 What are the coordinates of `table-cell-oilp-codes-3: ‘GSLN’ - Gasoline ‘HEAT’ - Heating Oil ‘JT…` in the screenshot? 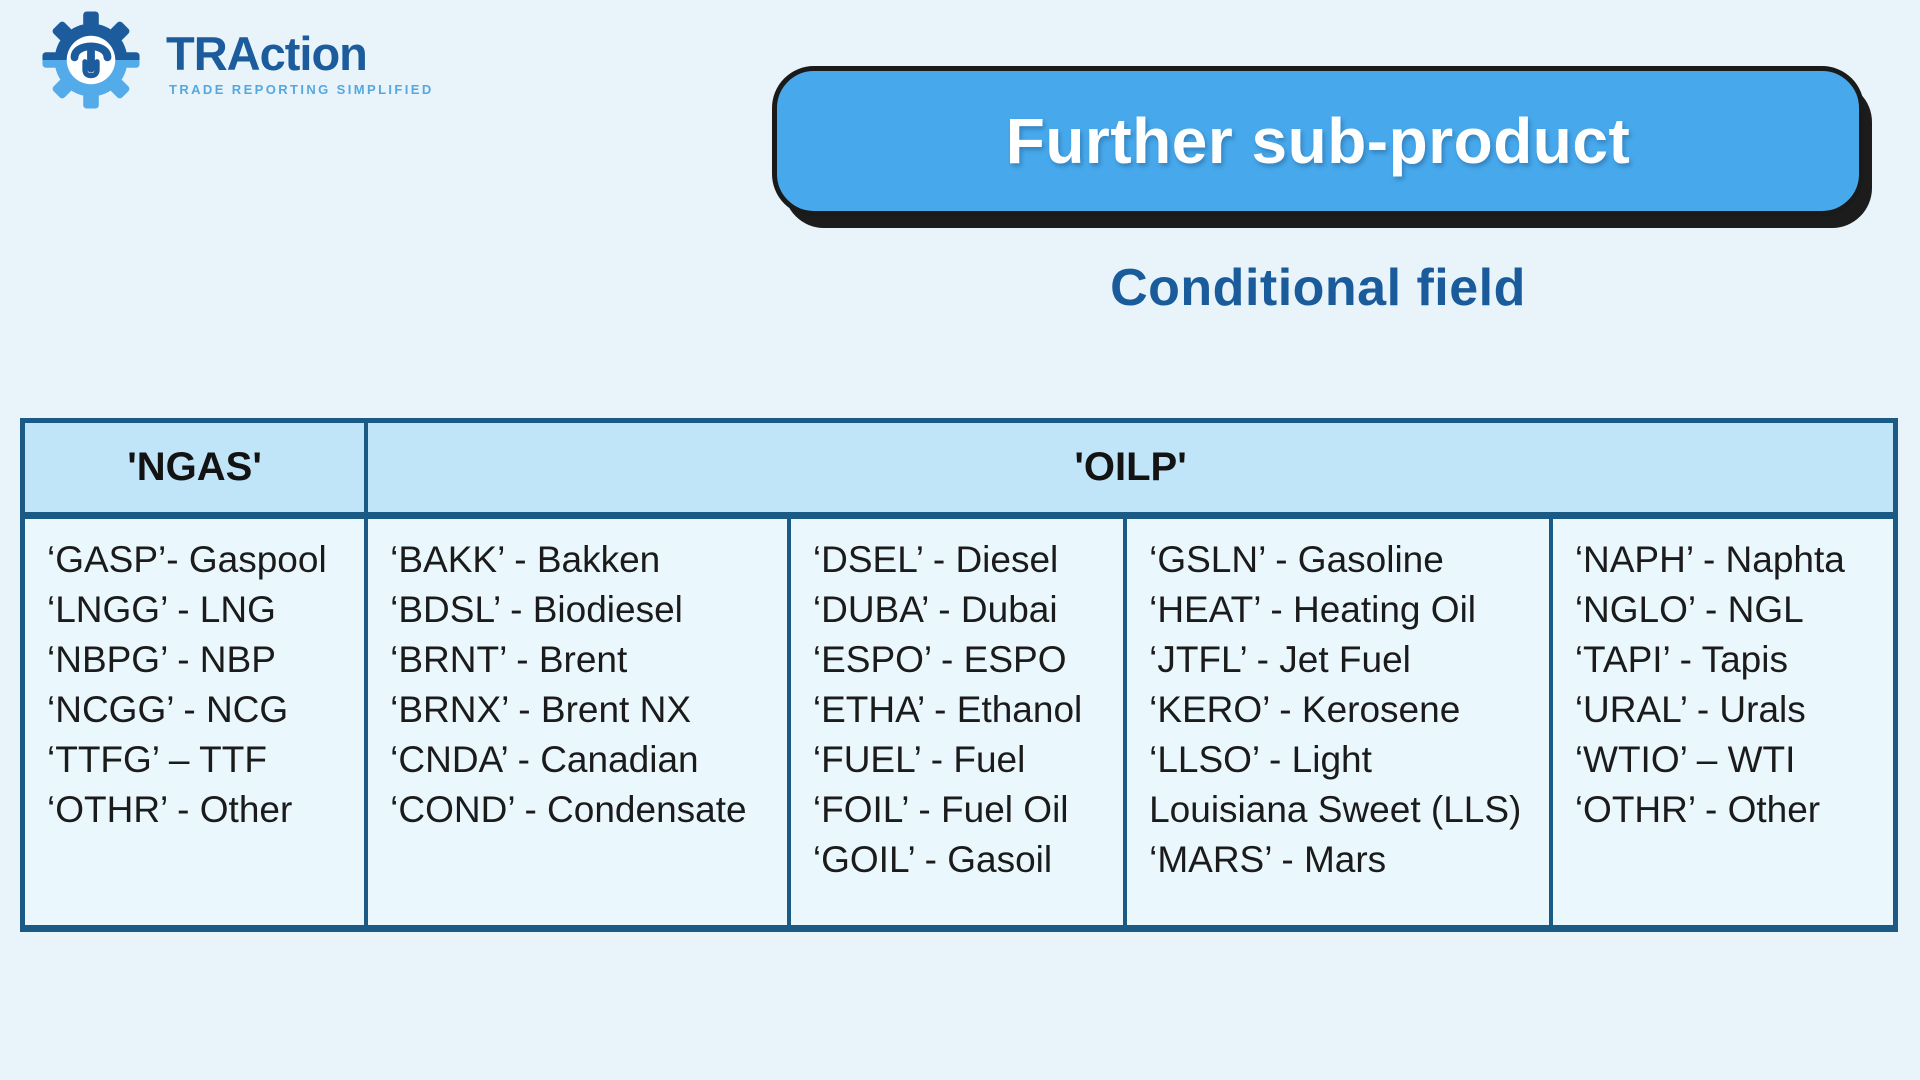 It's located at (1340, 722).